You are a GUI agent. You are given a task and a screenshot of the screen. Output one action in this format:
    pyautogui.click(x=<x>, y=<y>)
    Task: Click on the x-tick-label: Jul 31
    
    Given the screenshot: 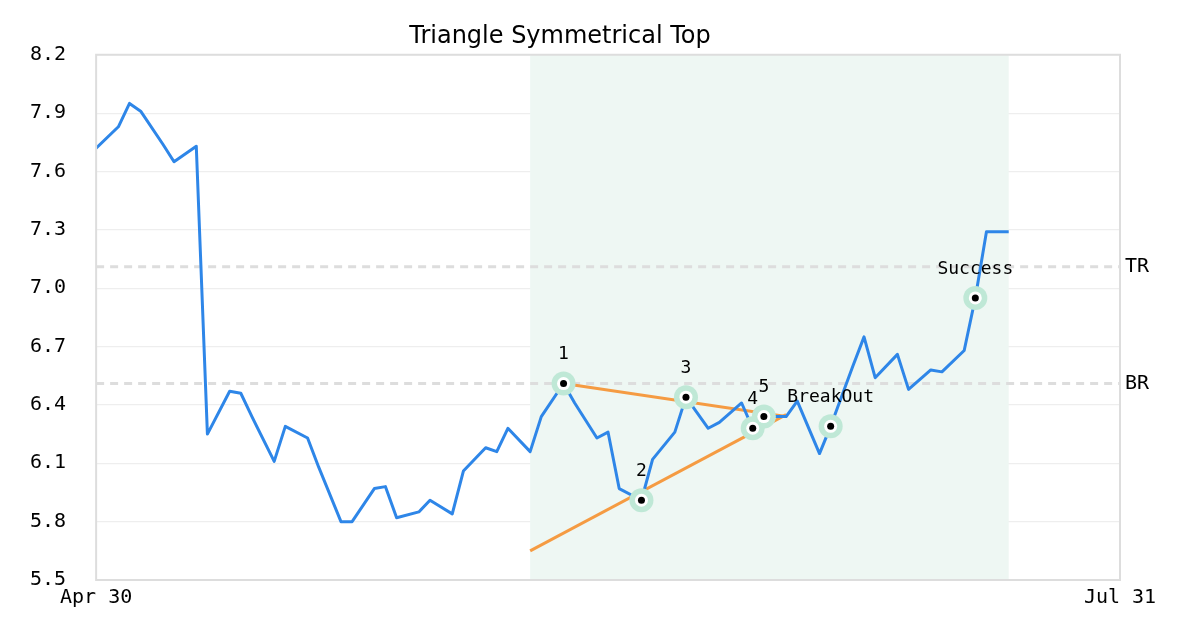 What is the action you would take?
    pyautogui.click(x=1120, y=596)
    